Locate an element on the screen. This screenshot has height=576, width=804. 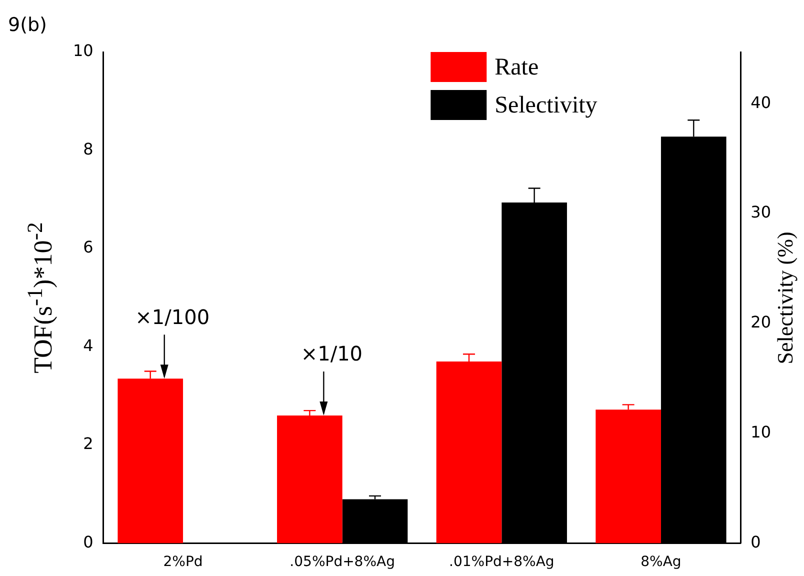
y2-tick-label: 40 is located at coordinates (760, 102).